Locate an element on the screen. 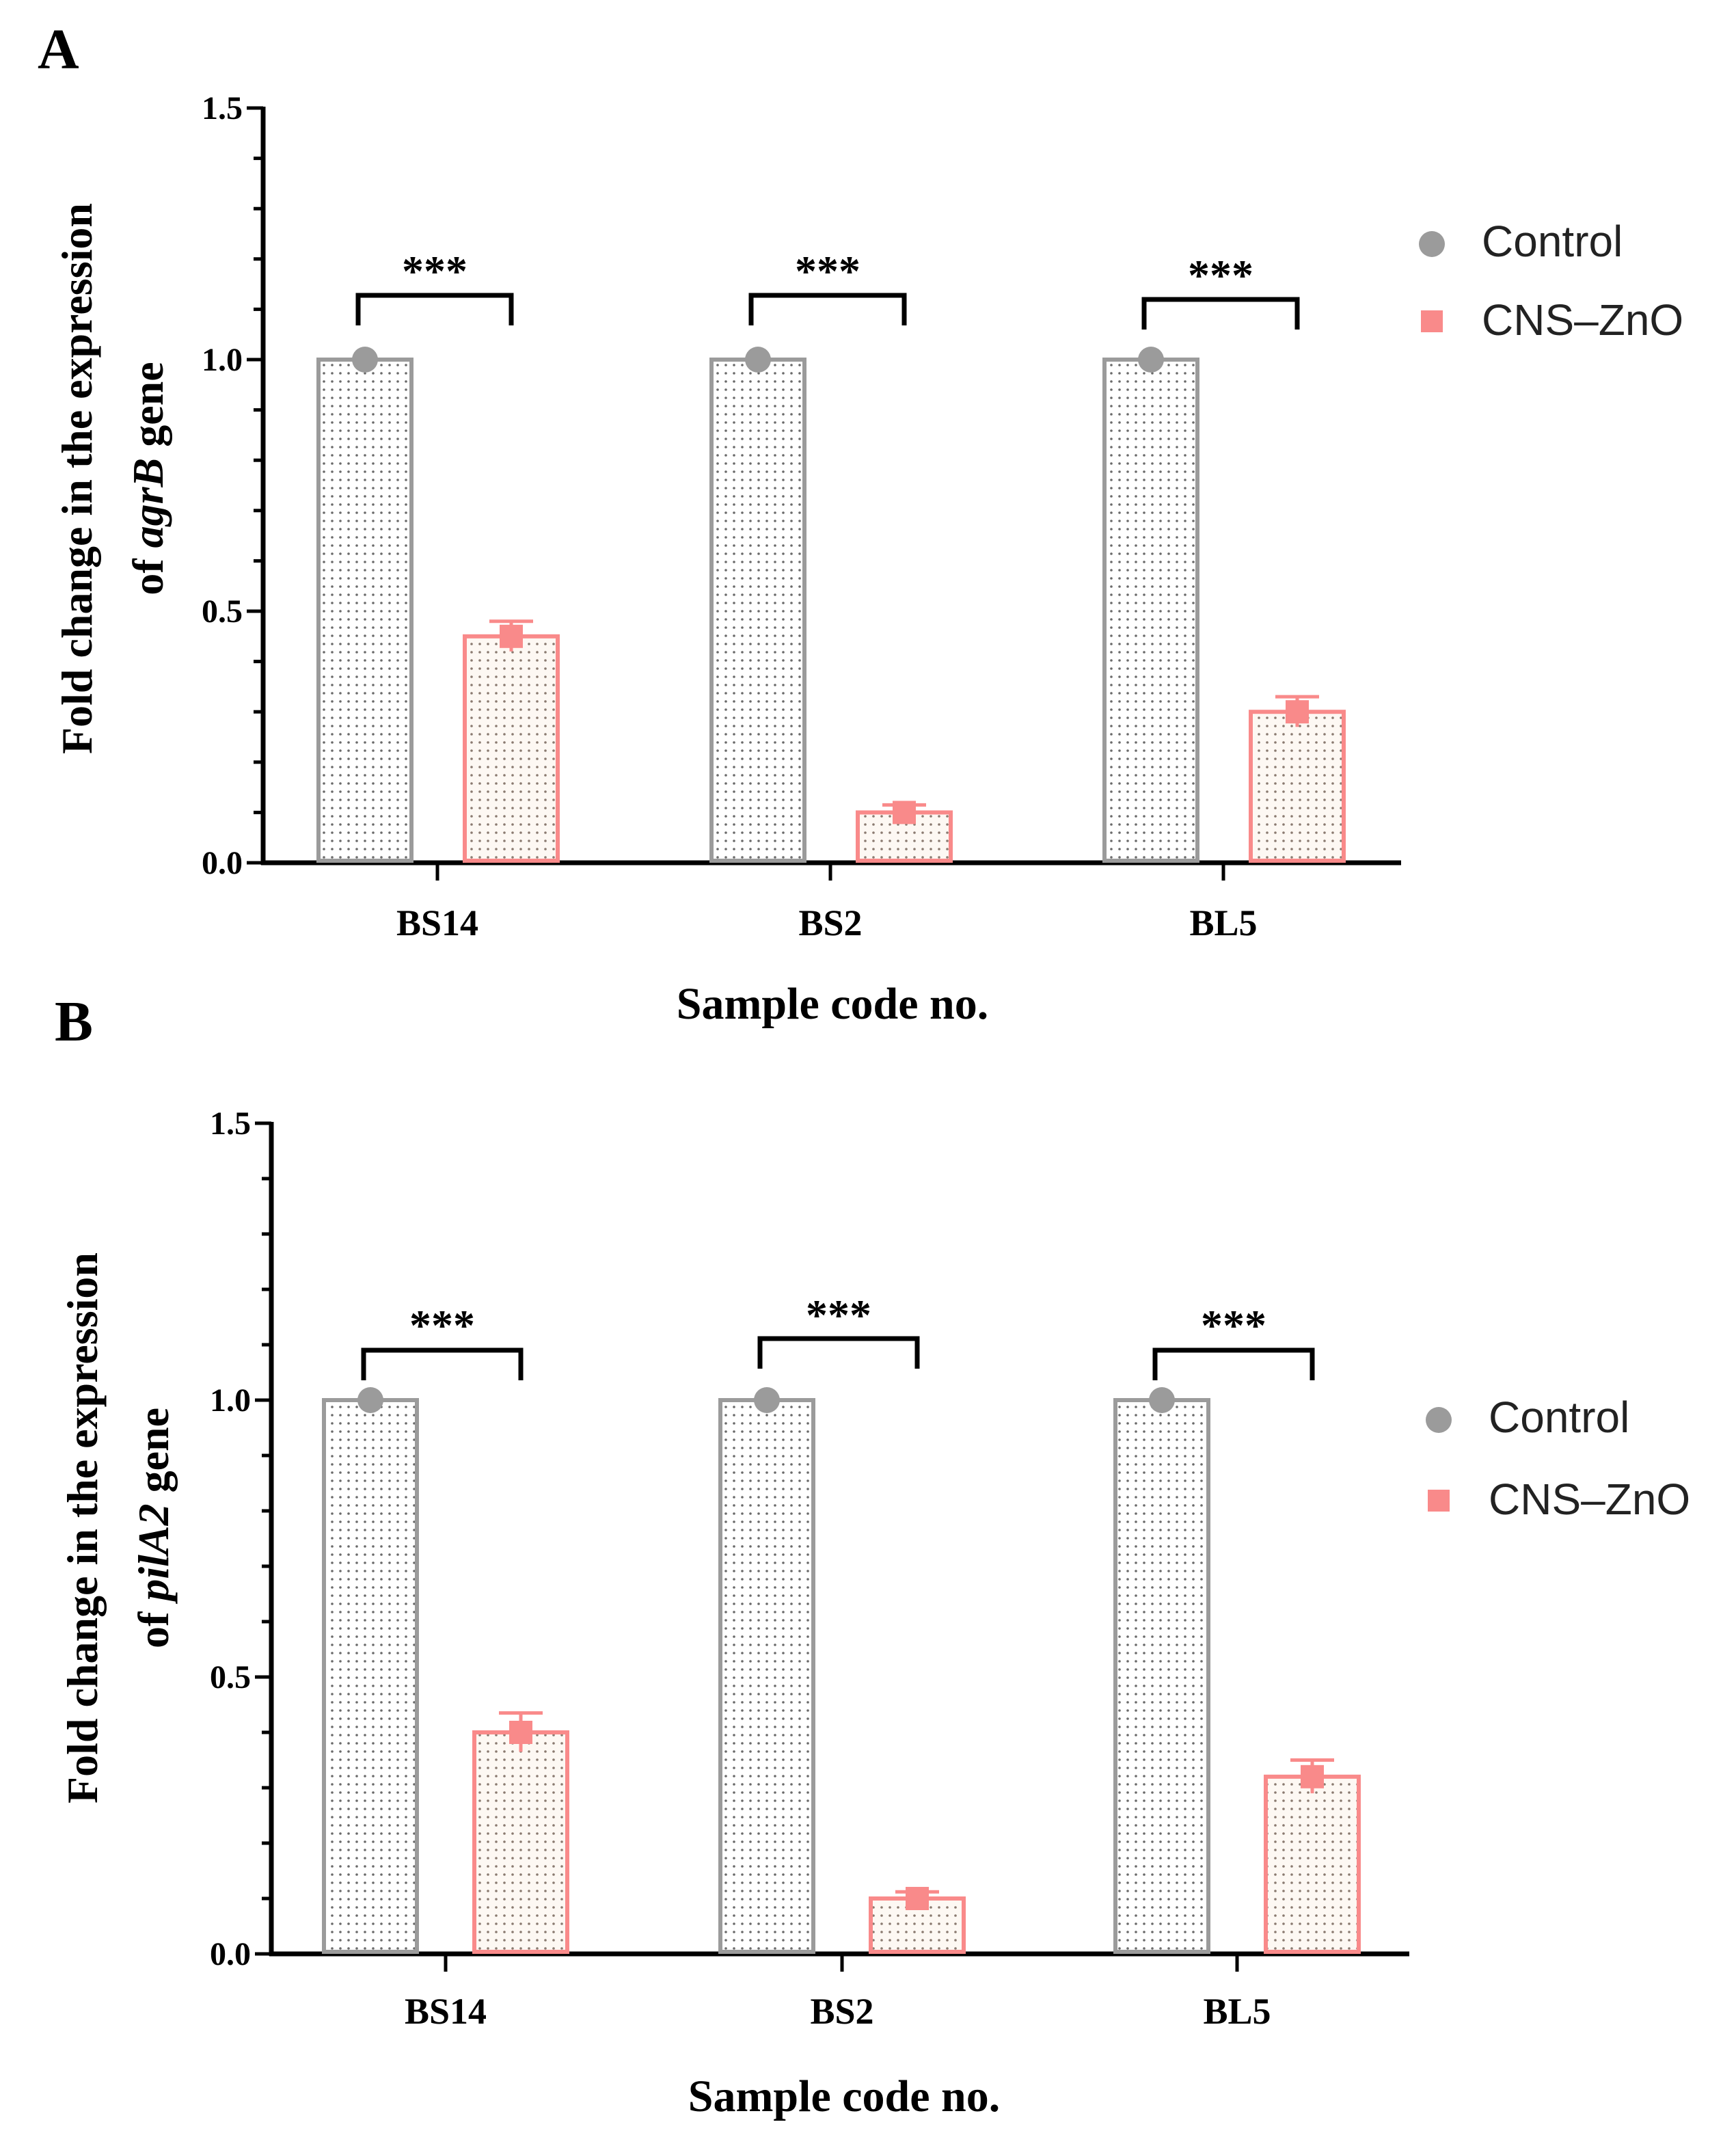 The width and height of the screenshot is (1736, 2133). y-axis-label-line2: of pilA2 gene is located at coordinates (153, 1528).